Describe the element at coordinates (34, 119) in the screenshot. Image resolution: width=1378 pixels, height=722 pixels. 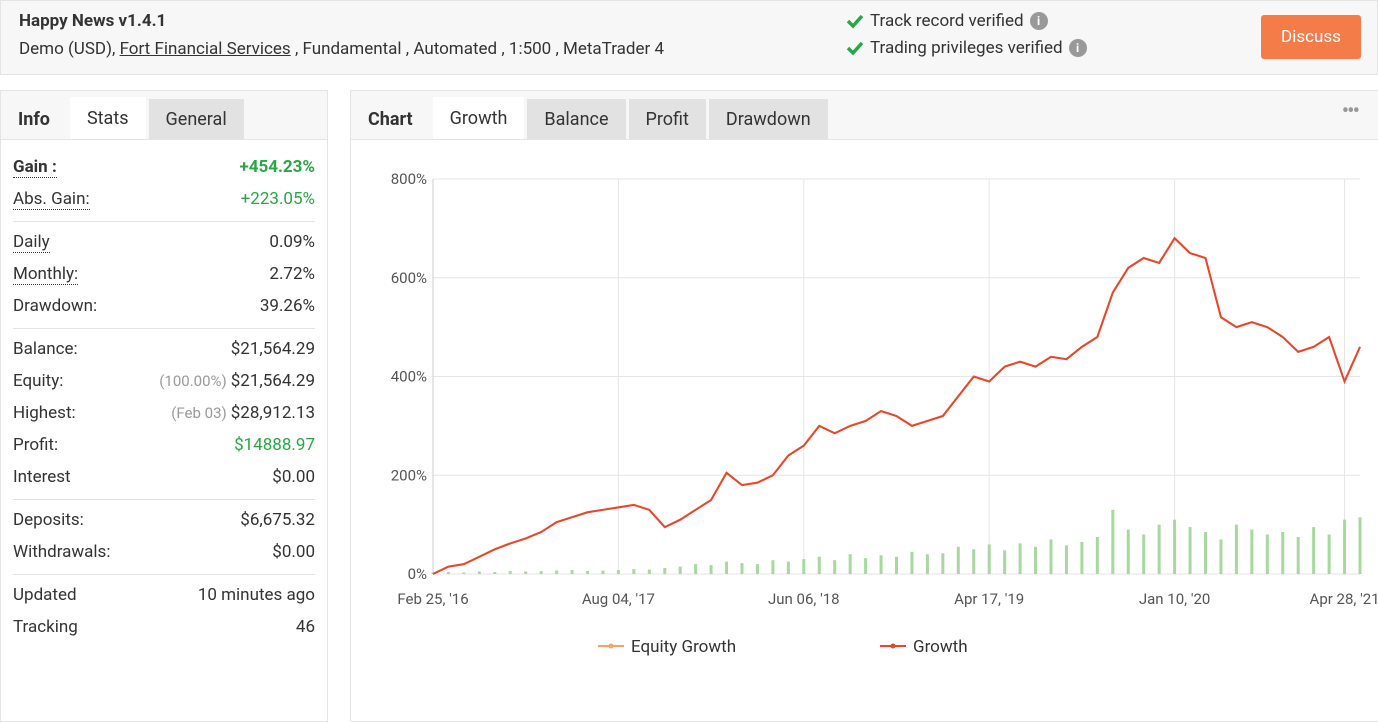
I see `tab: Info` at that location.